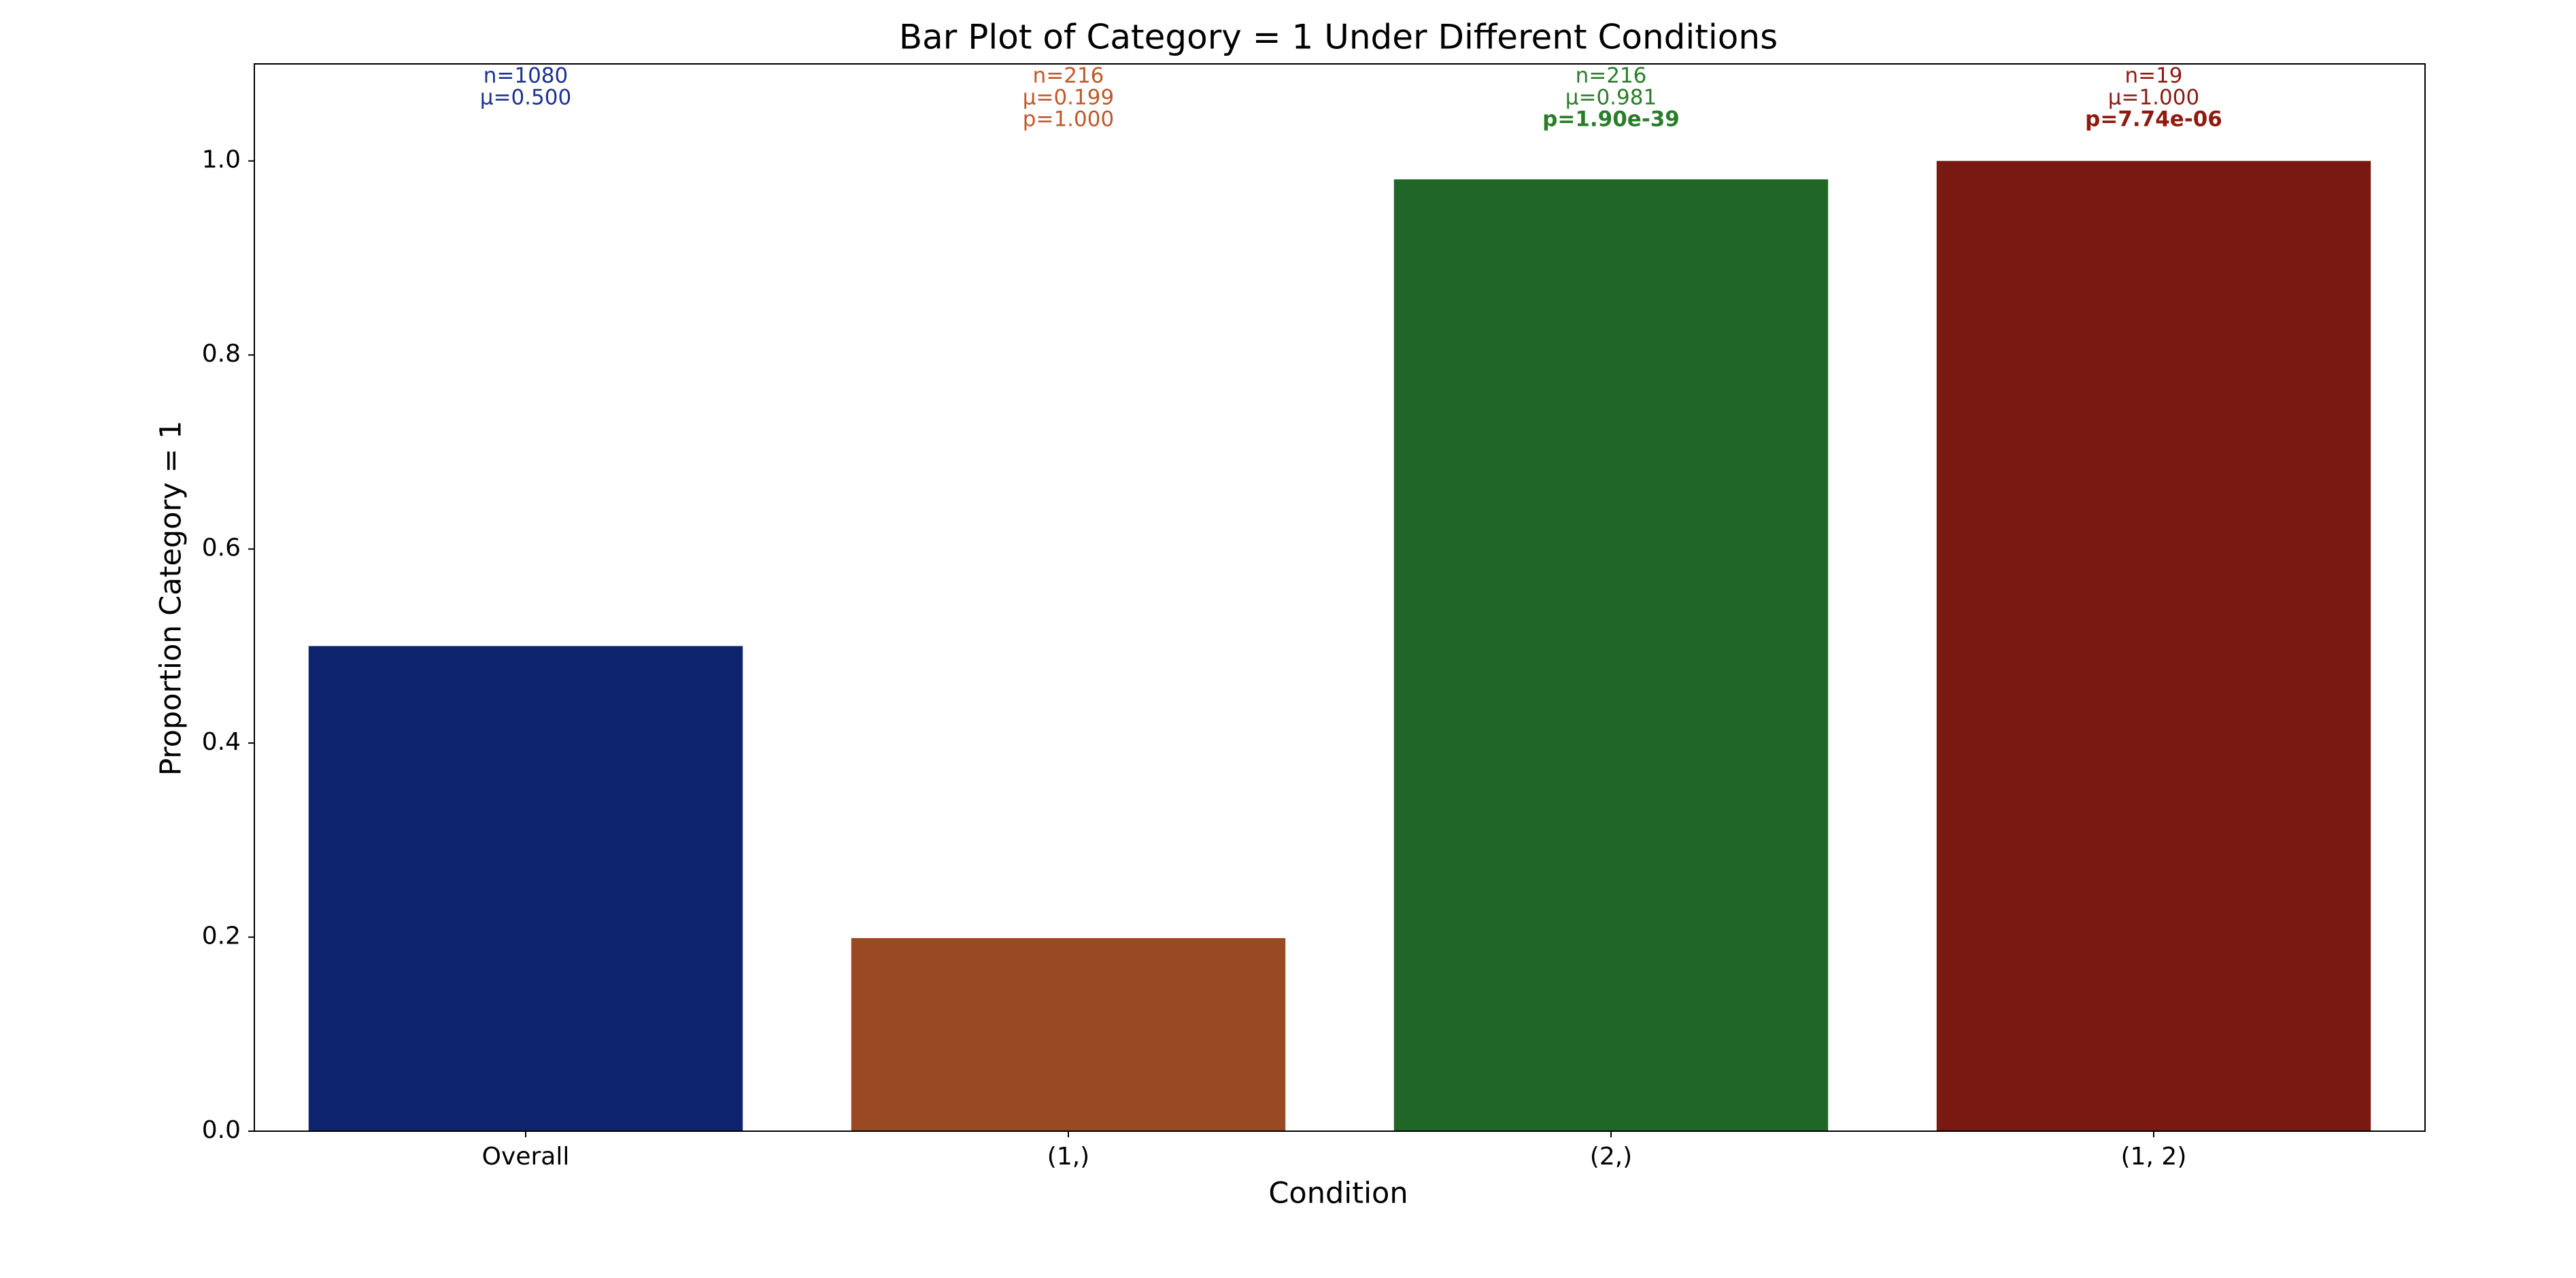  I want to click on value-label: μ=0.981, so click(1611, 98).